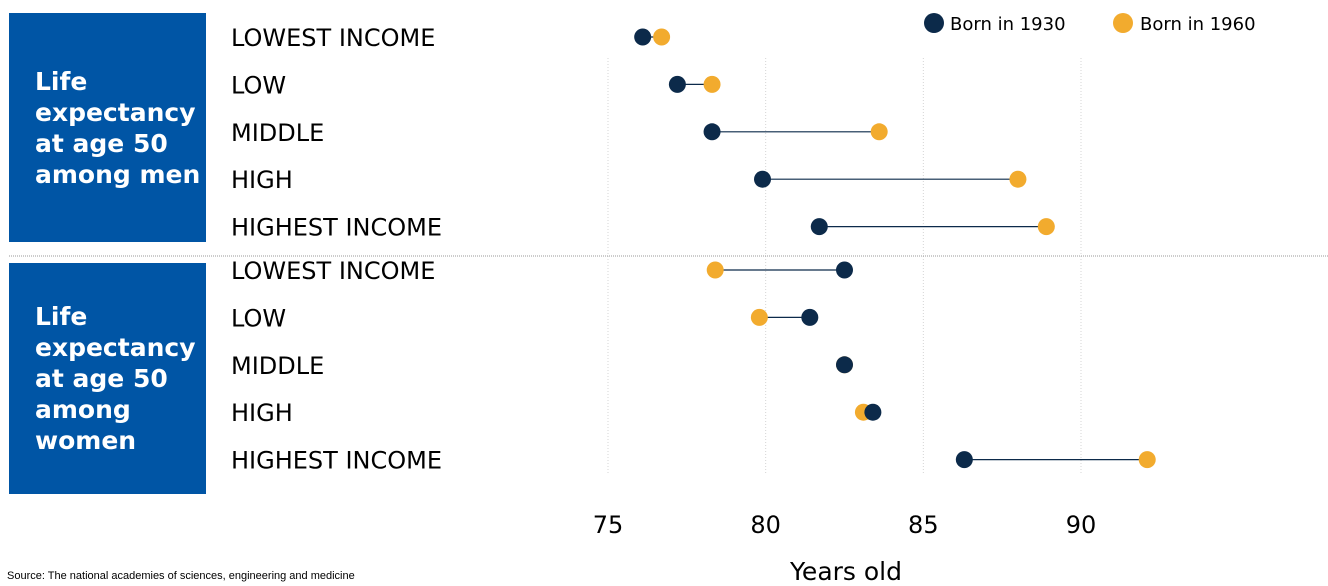  Describe the element at coordinates (845, 571) in the screenshot. I see `x-axis-title: Years old` at that location.